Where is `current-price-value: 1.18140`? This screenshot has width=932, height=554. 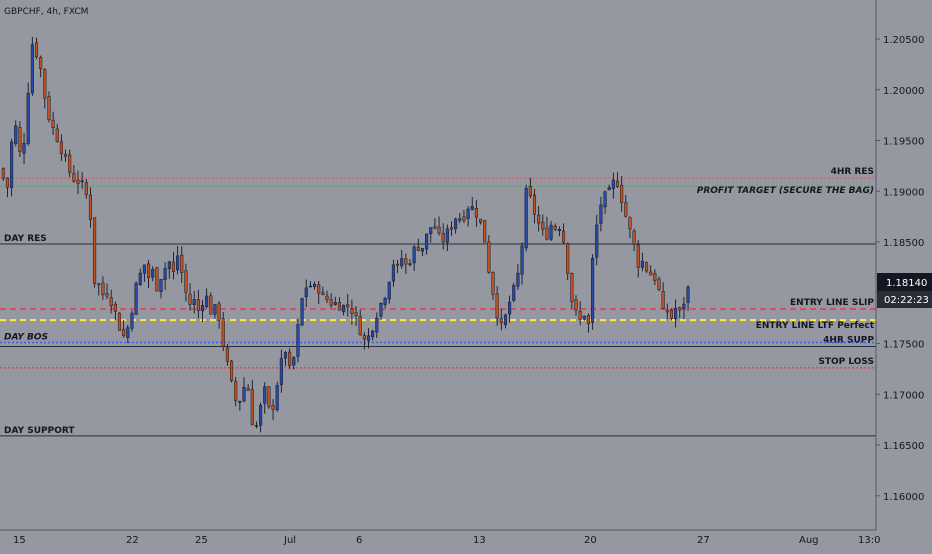 current-price-value: 1.18140 is located at coordinates (906, 283).